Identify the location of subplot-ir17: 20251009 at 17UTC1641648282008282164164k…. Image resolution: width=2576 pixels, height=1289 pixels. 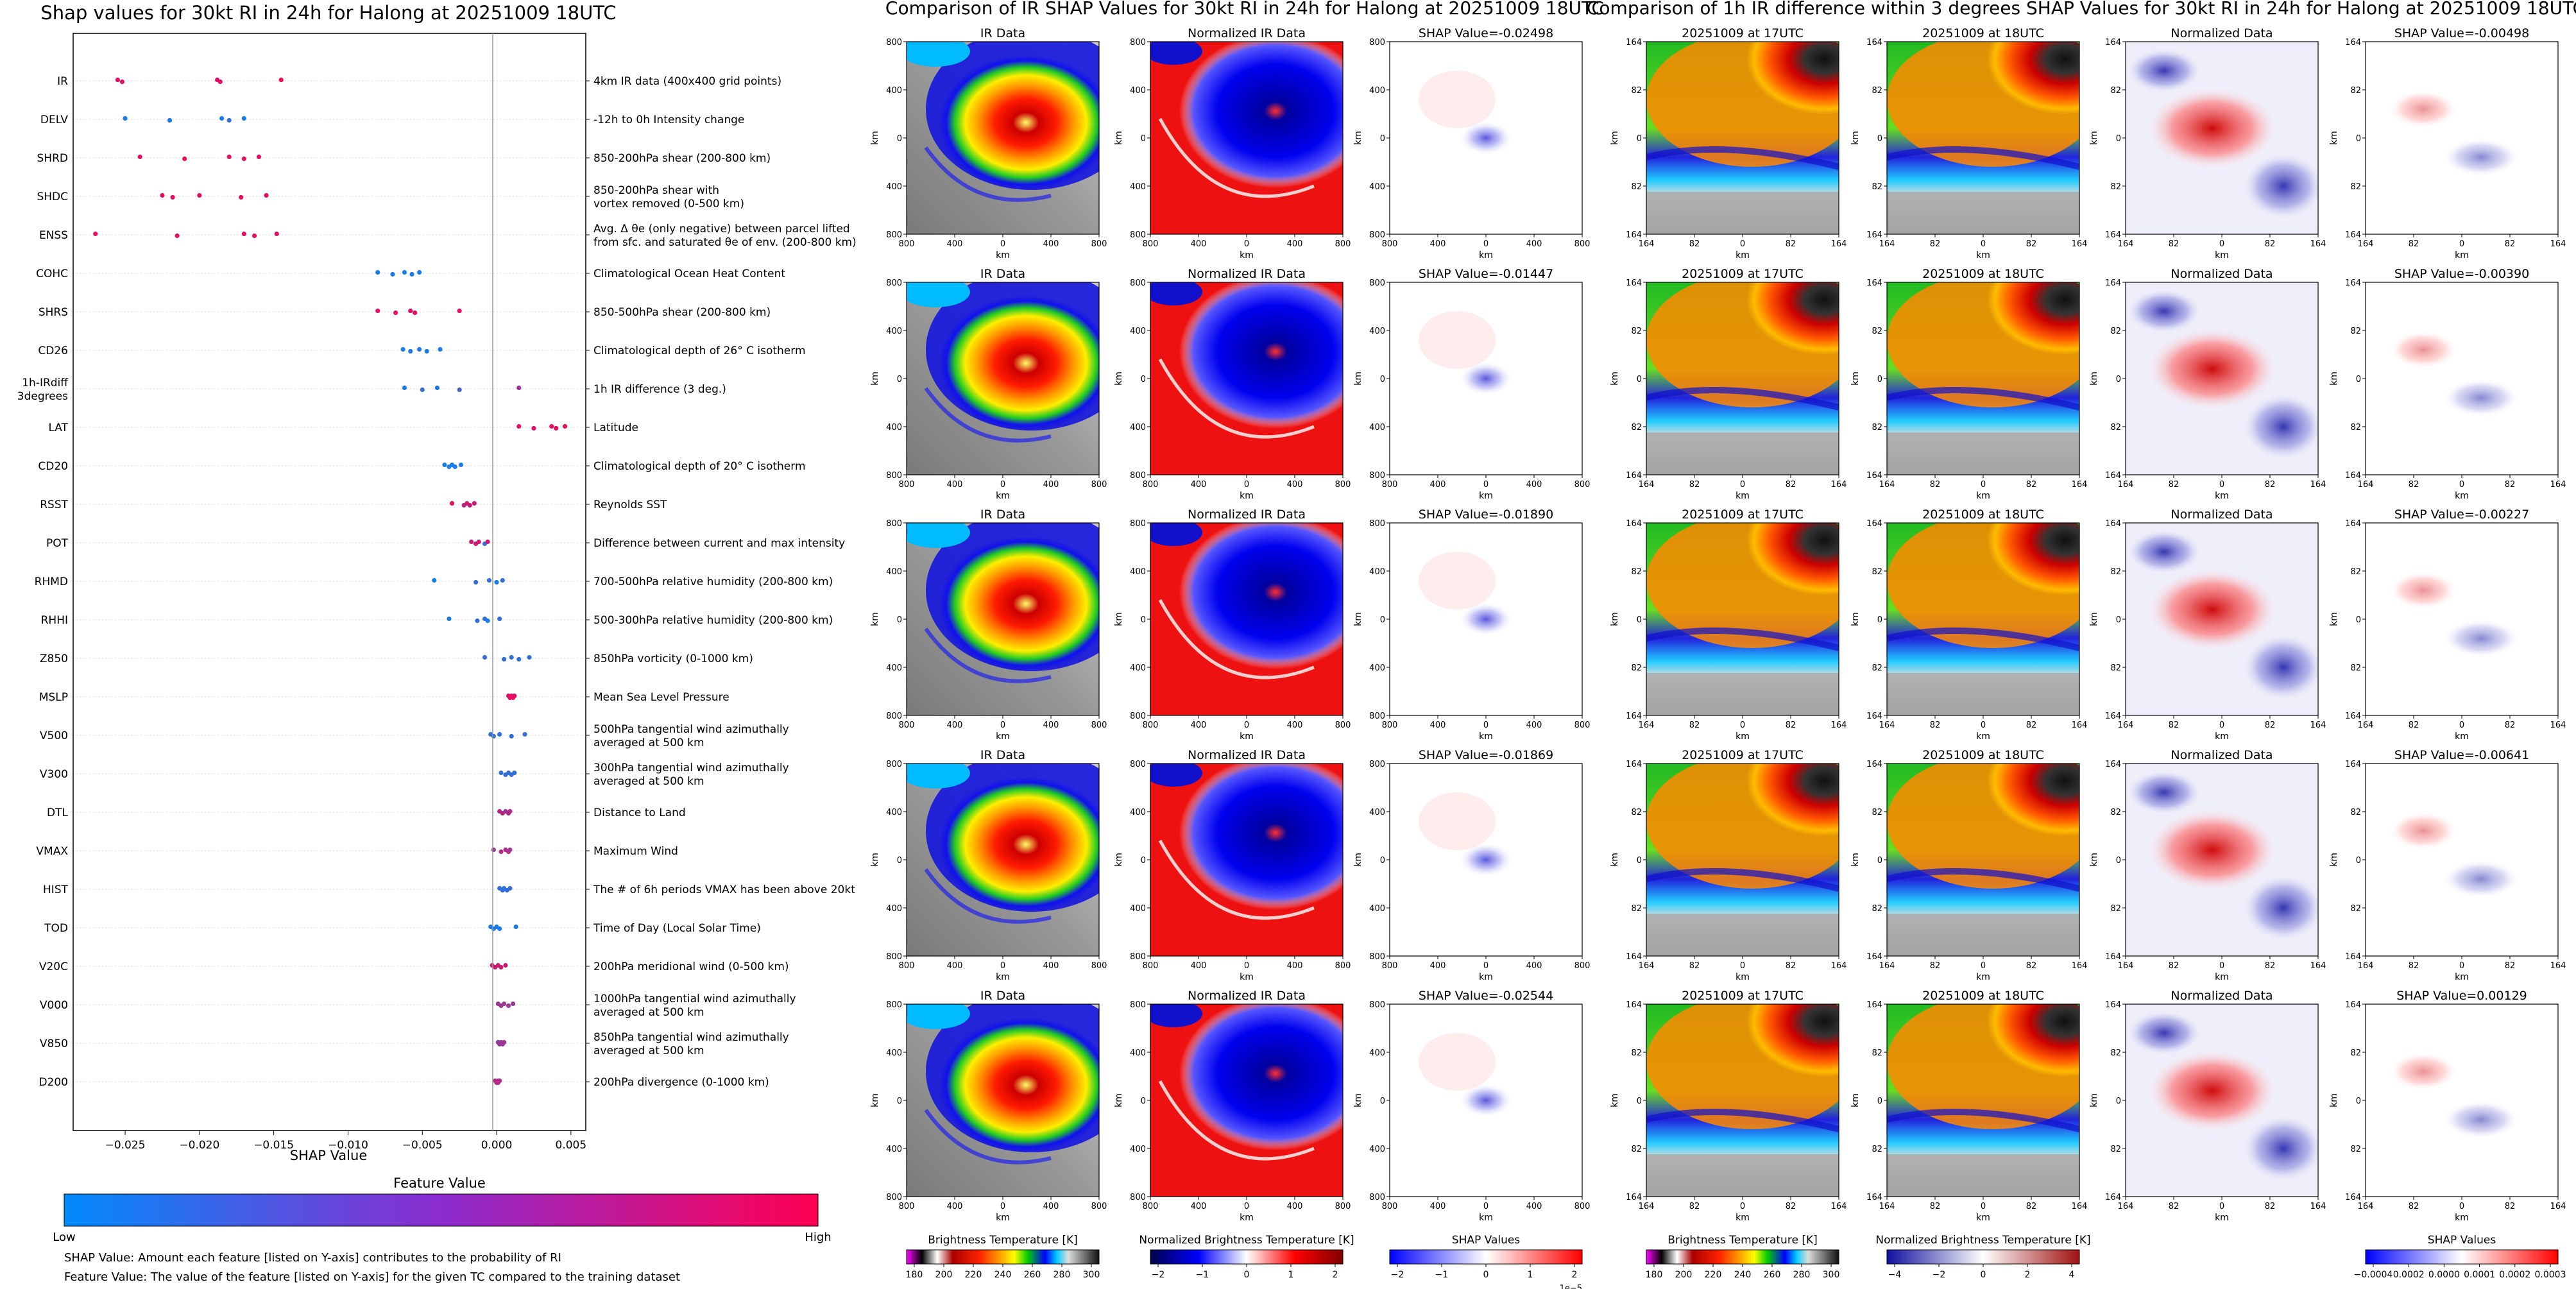
(1728, 865).